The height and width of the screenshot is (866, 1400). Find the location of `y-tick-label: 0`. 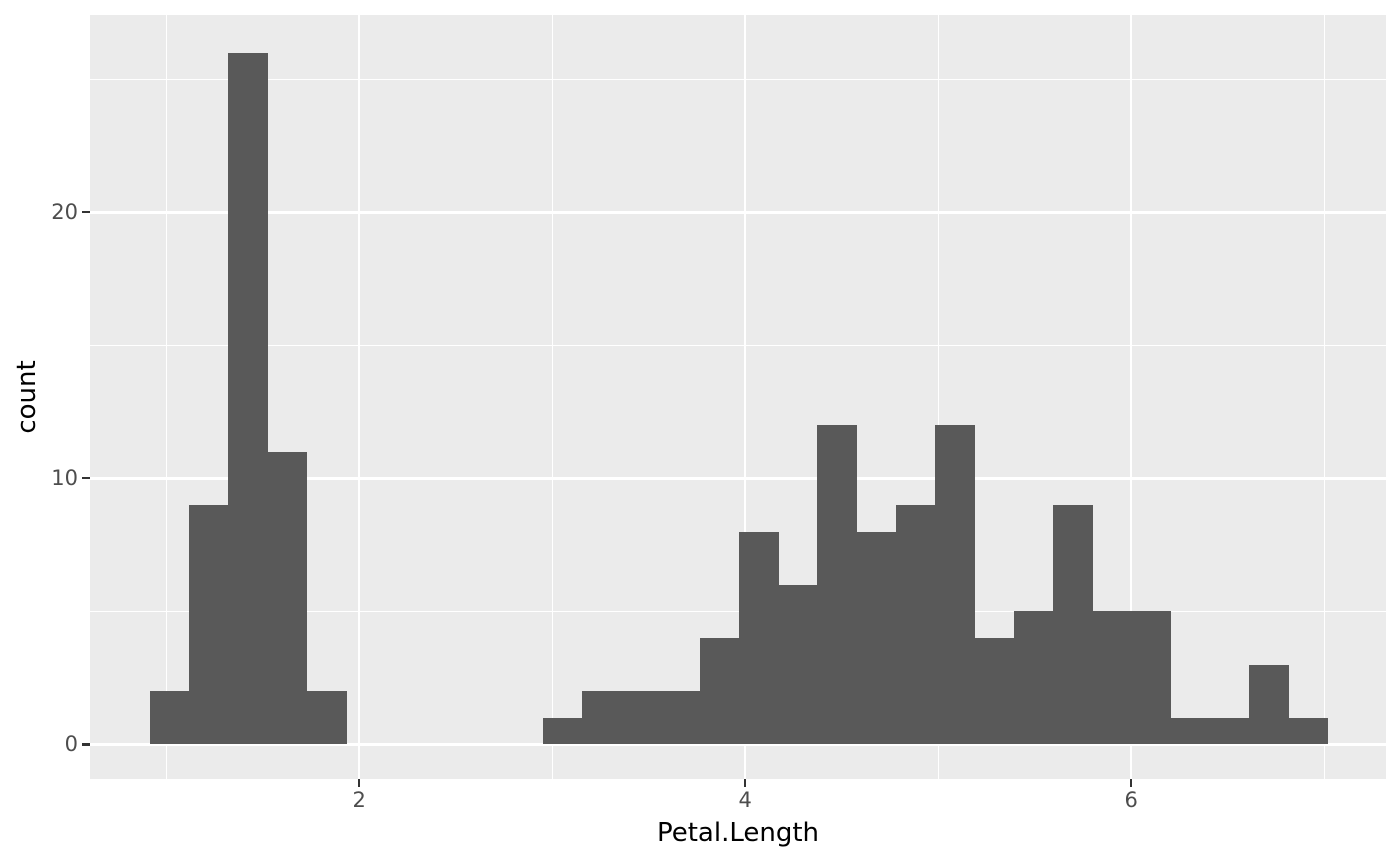

y-tick-label: 0 is located at coordinates (71, 744).